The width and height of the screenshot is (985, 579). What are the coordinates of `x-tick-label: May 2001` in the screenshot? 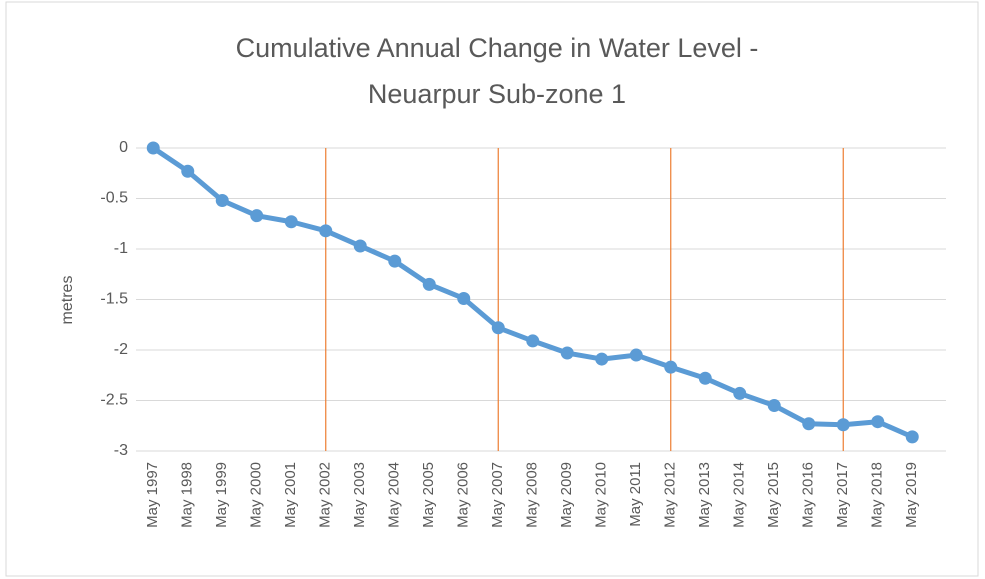 It's located at (290, 495).